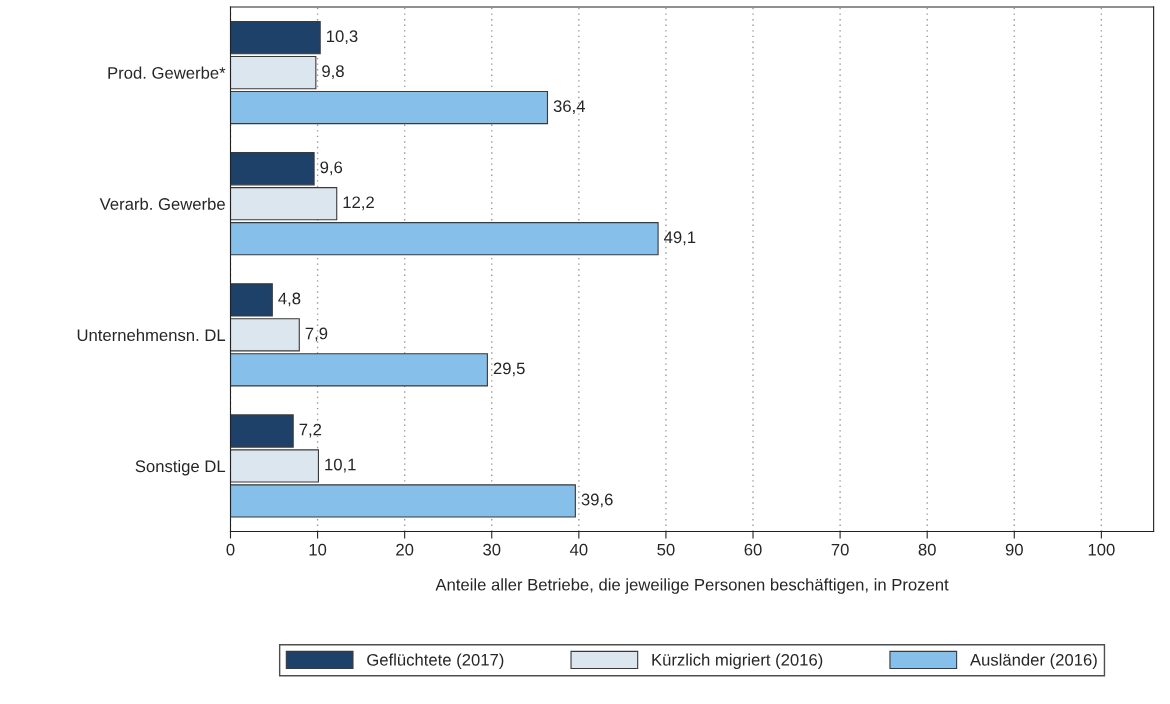 The height and width of the screenshot is (704, 1170). I want to click on x-tick-label: 20, so click(405, 549).